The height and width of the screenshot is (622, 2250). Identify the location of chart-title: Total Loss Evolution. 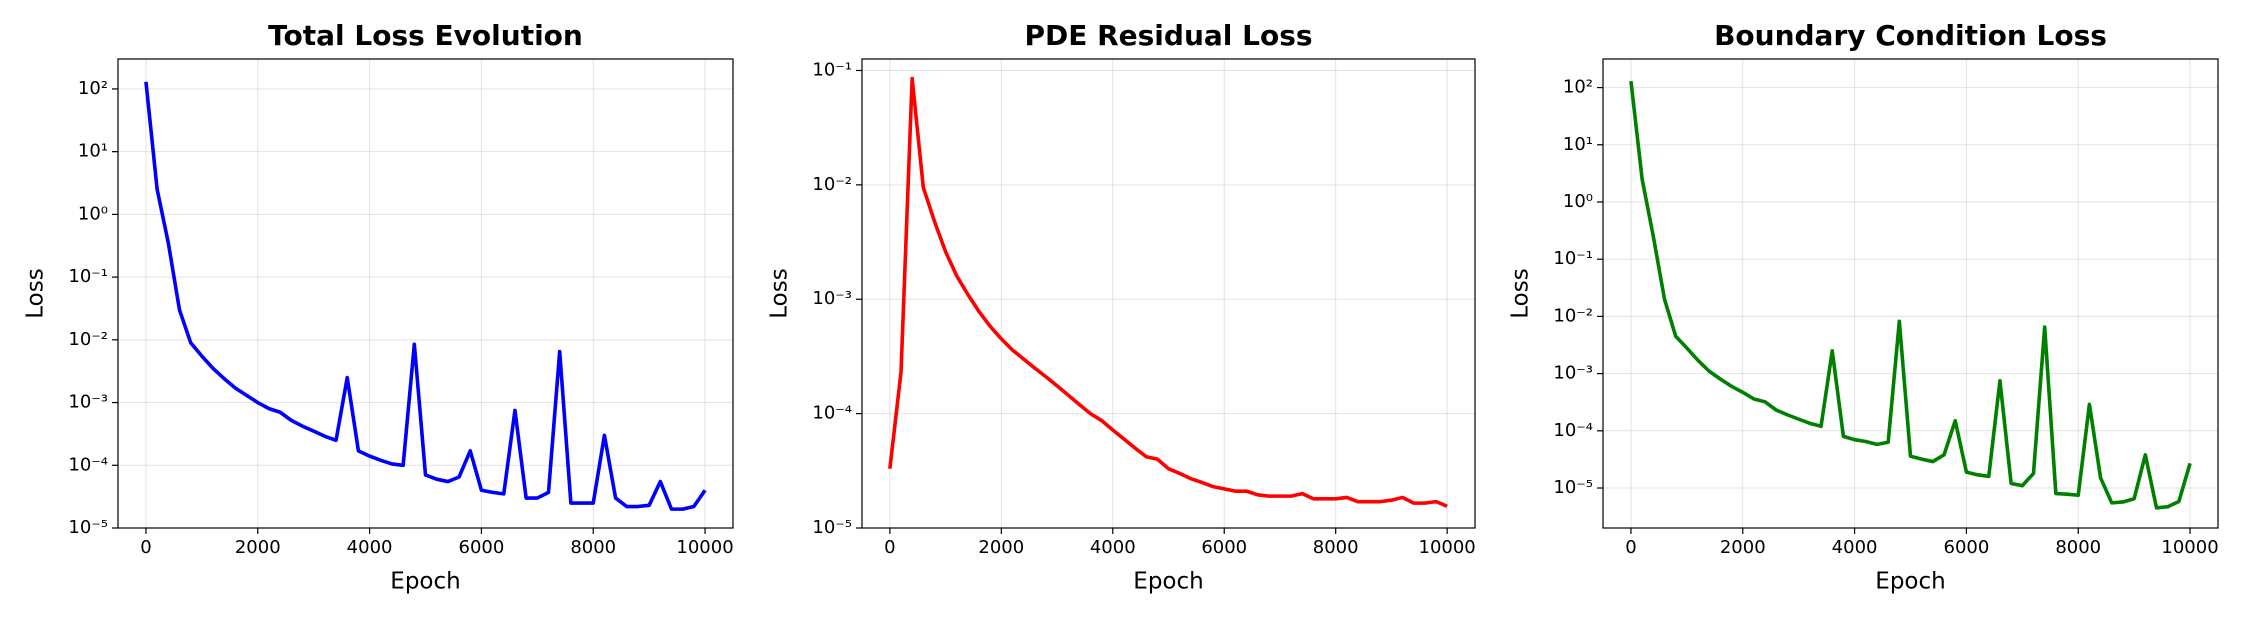
(425, 35).